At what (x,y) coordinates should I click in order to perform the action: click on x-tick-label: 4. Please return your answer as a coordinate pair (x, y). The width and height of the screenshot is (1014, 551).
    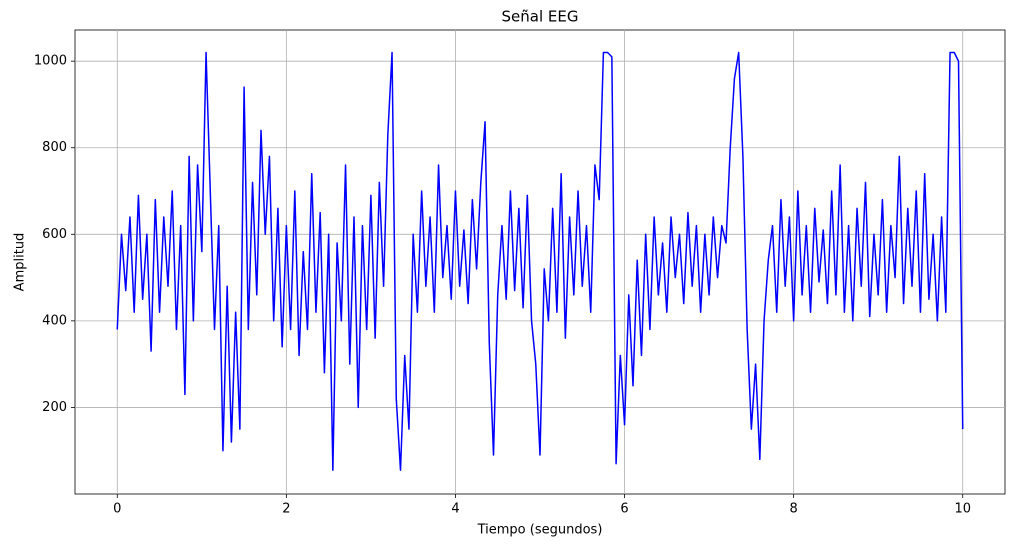
    Looking at the image, I should click on (455, 509).